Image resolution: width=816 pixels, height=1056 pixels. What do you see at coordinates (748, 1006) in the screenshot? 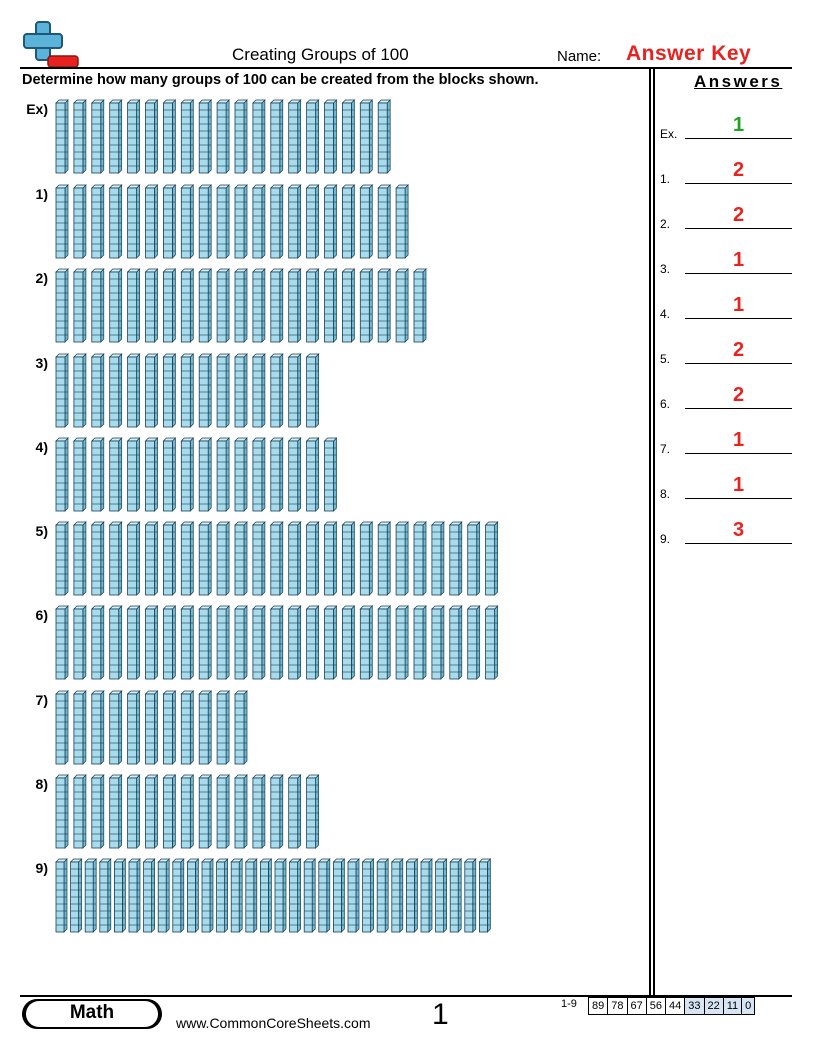
I see `score-cell: 0` at bounding box center [748, 1006].